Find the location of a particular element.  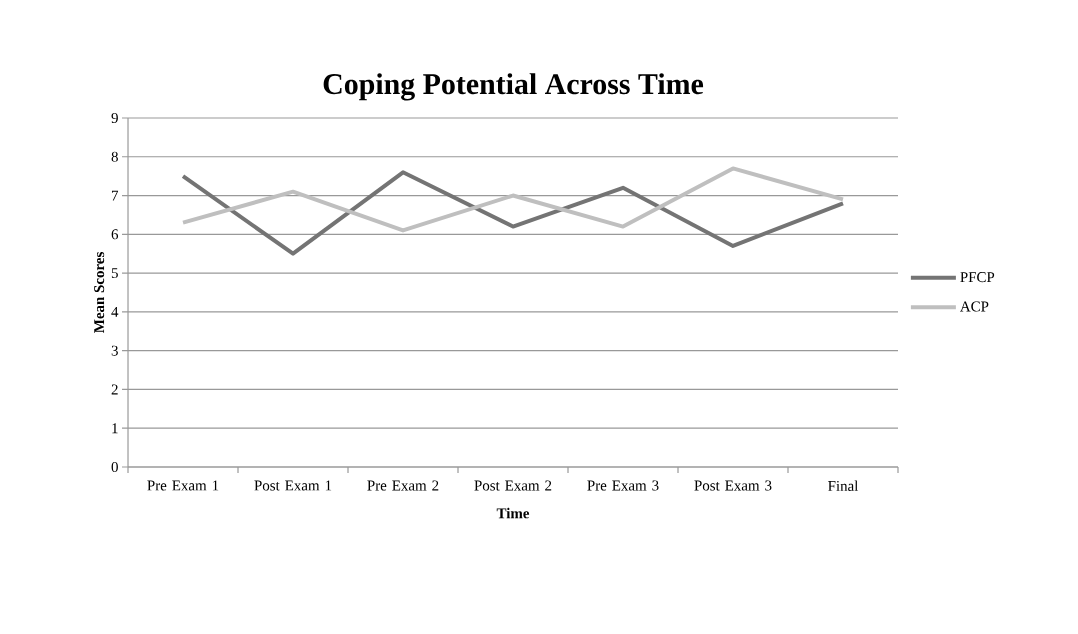

x-tick-label: Post Exam 1 is located at coordinates (293, 485).